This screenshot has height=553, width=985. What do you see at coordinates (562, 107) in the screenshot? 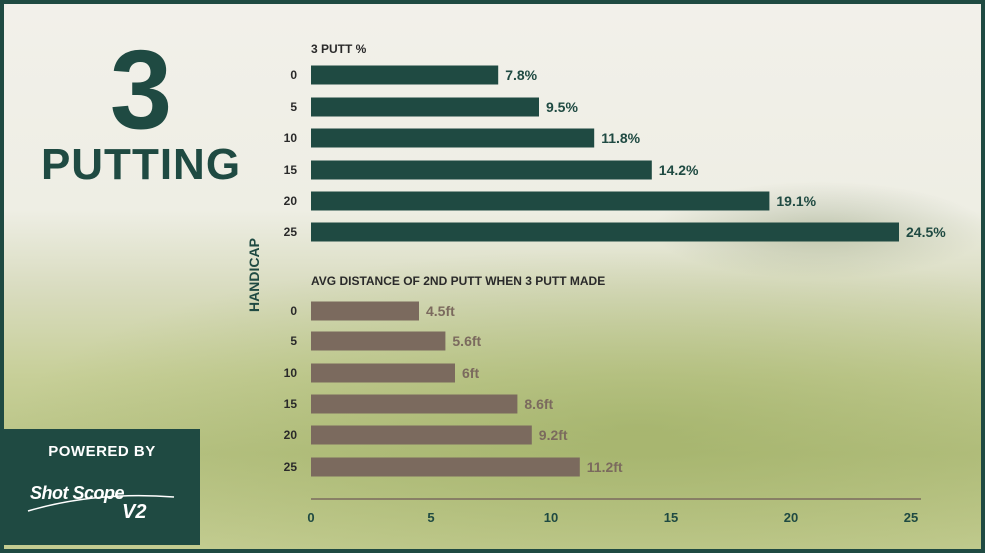
I see `chart-1-value-label: 9.5%` at bounding box center [562, 107].